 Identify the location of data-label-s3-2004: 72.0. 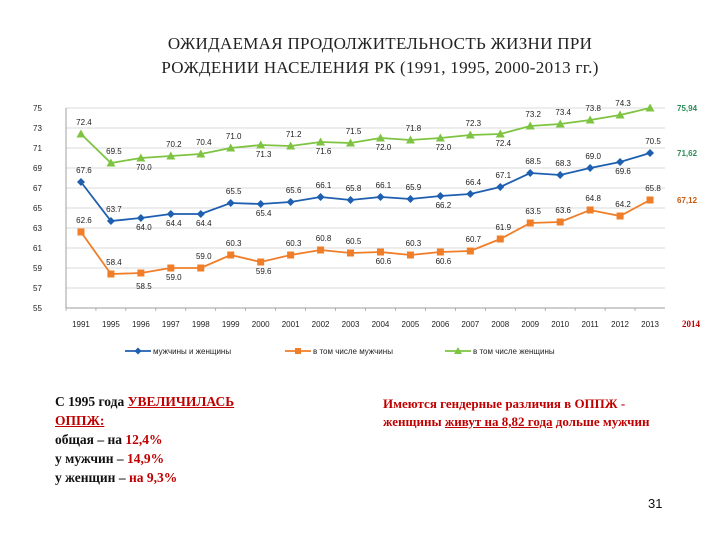
(384, 147).